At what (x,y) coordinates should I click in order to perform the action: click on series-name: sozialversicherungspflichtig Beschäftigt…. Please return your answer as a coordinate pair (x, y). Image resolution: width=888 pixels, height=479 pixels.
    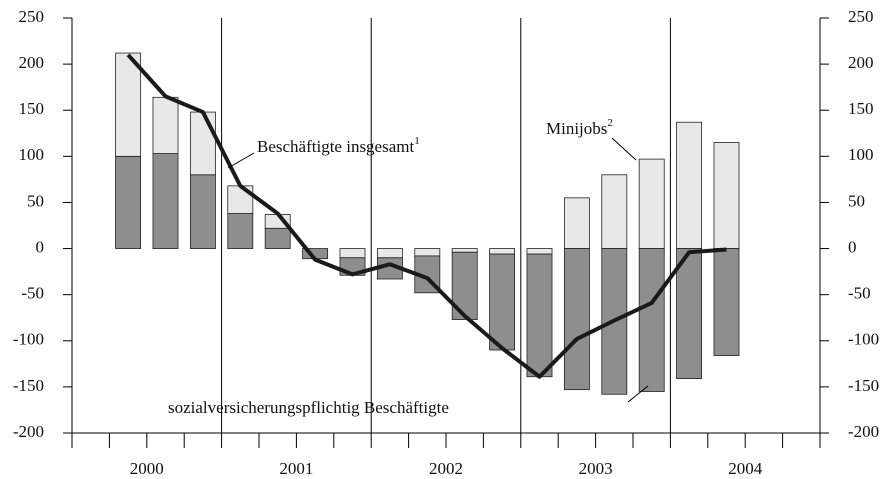
    Looking at the image, I should click on (308, 407).